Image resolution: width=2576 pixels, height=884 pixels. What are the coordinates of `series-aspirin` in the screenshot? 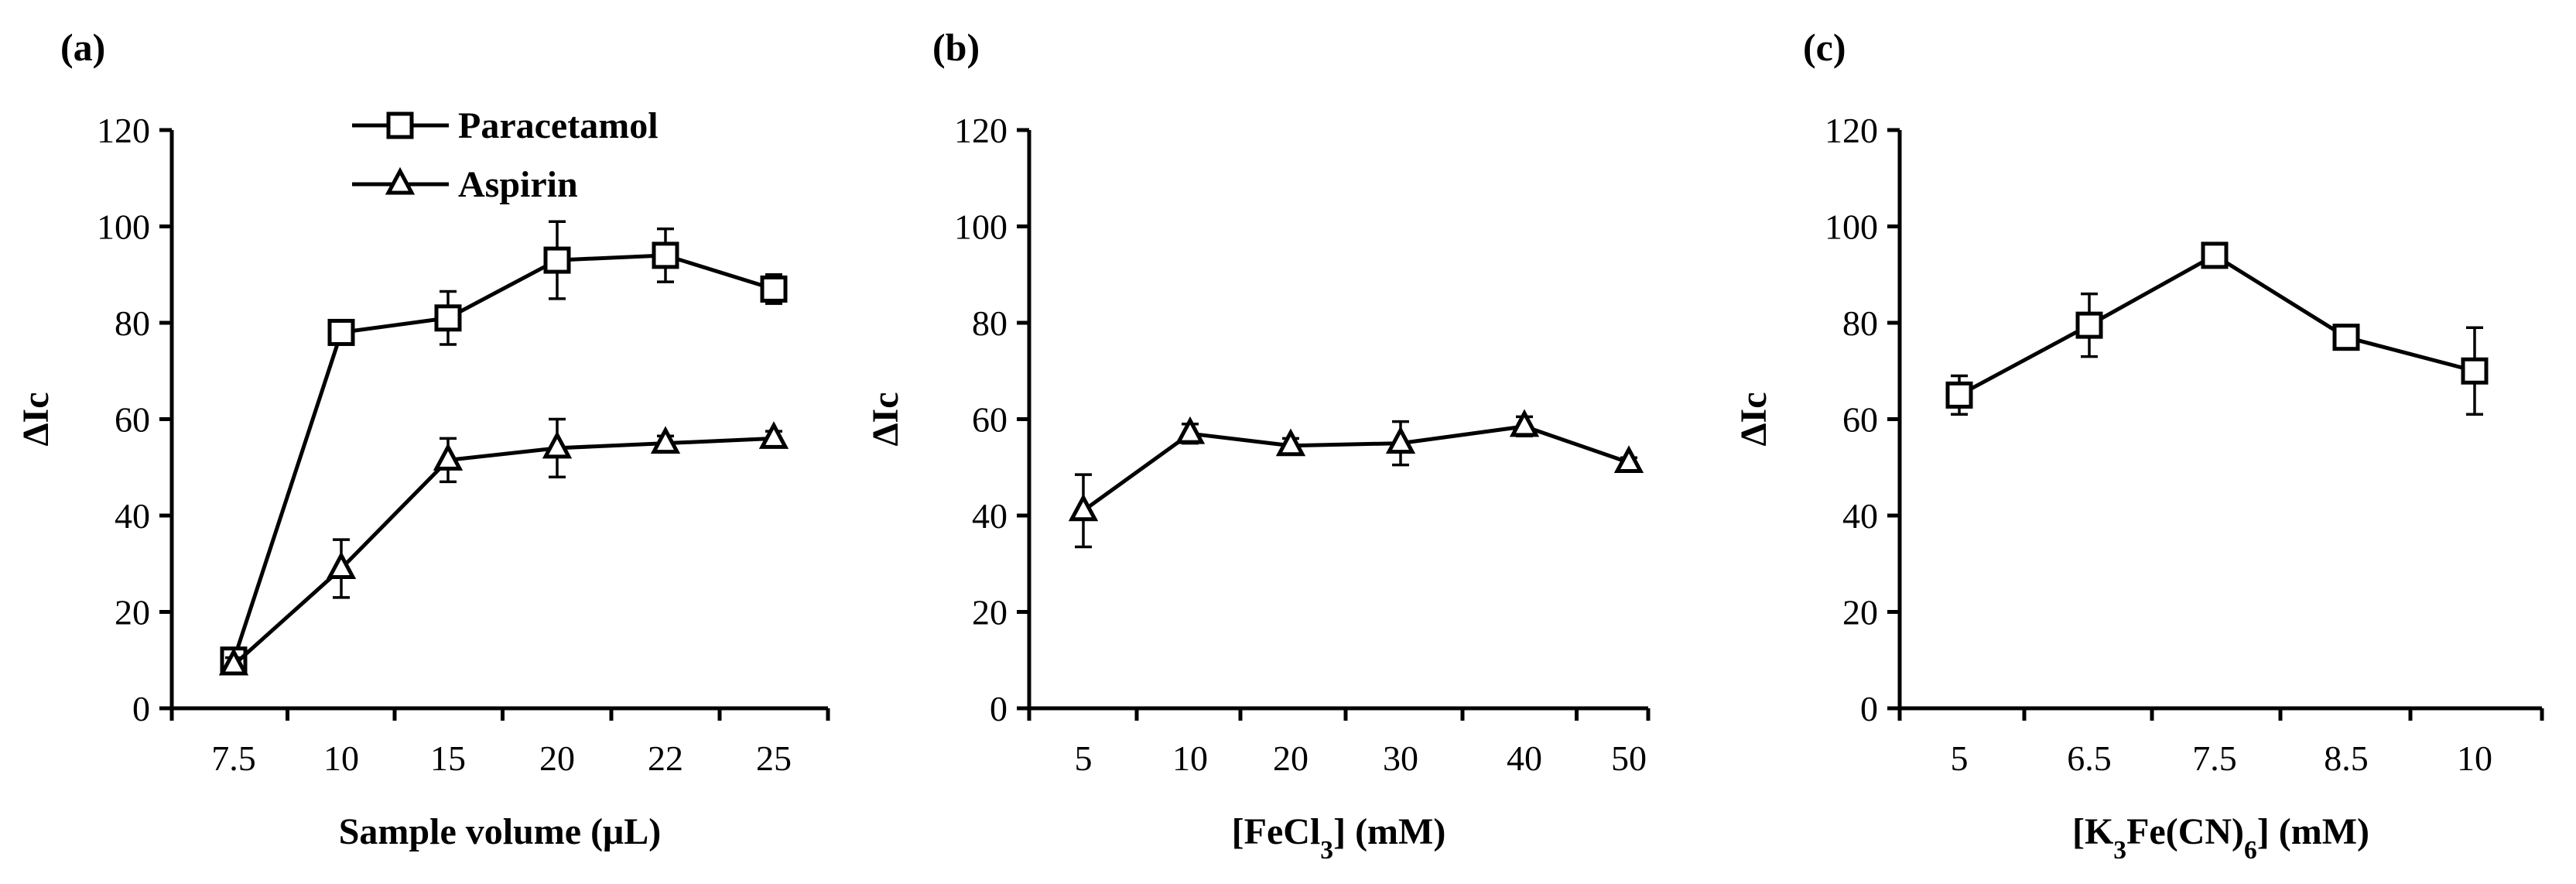 It's located at (504, 546).